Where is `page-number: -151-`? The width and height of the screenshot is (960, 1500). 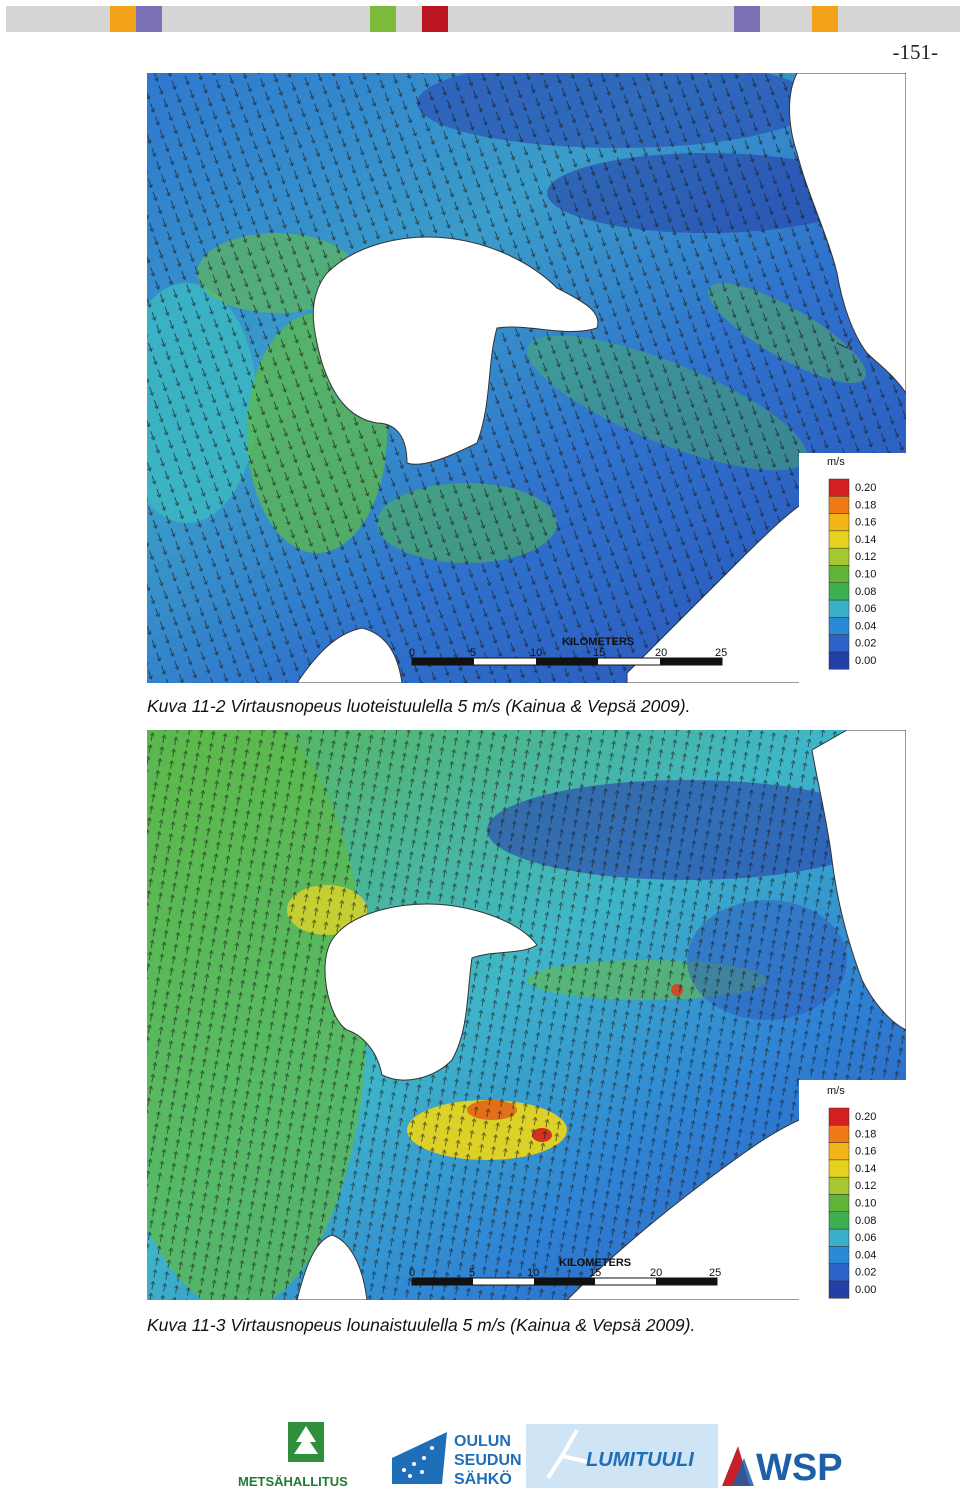
page-number: -151- is located at coordinates (915, 52).